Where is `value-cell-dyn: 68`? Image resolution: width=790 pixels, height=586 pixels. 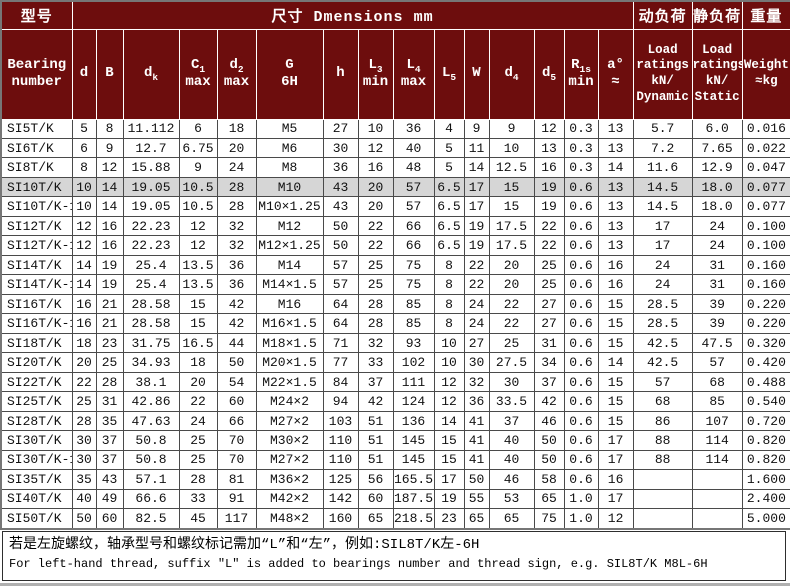 value-cell-dyn: 68 is located at coordinates (662, 401).